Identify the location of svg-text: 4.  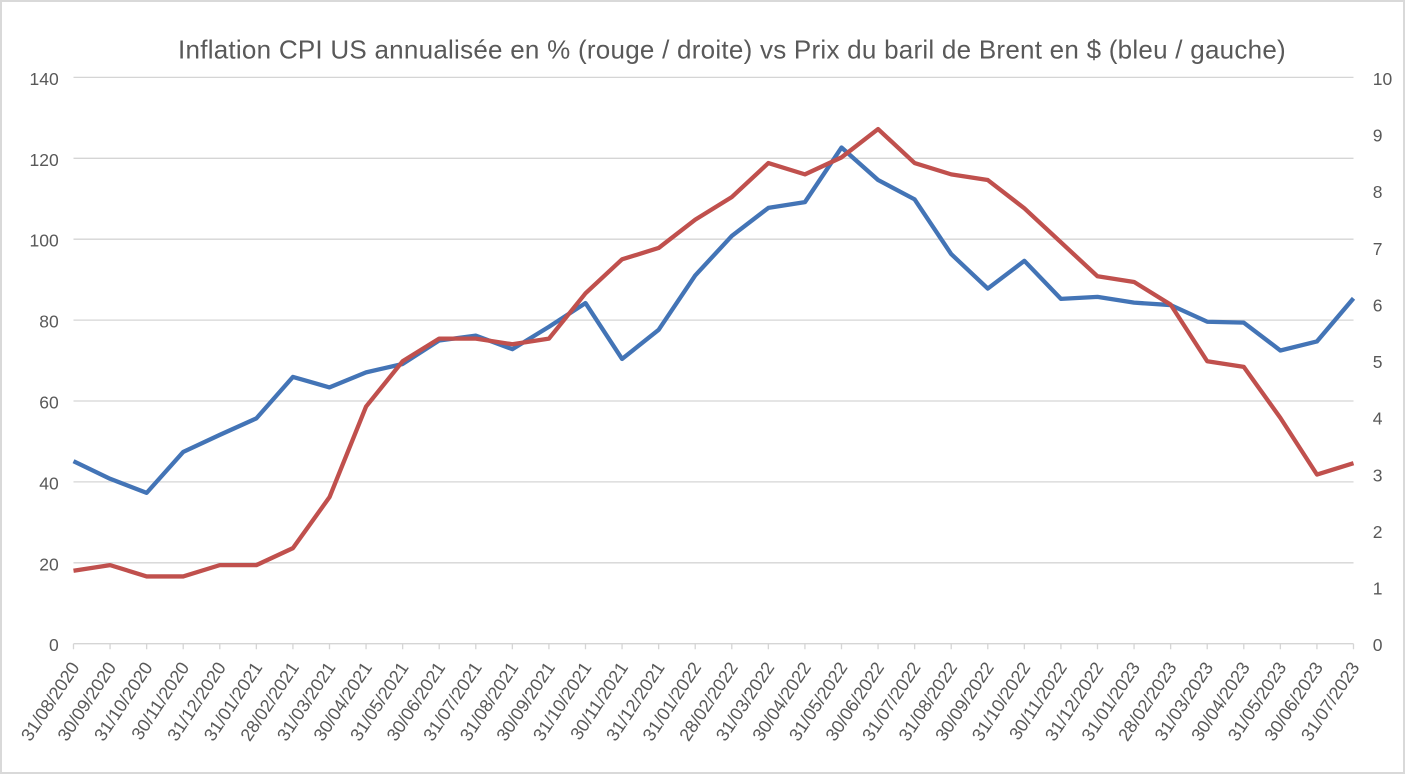
(1378, 419).